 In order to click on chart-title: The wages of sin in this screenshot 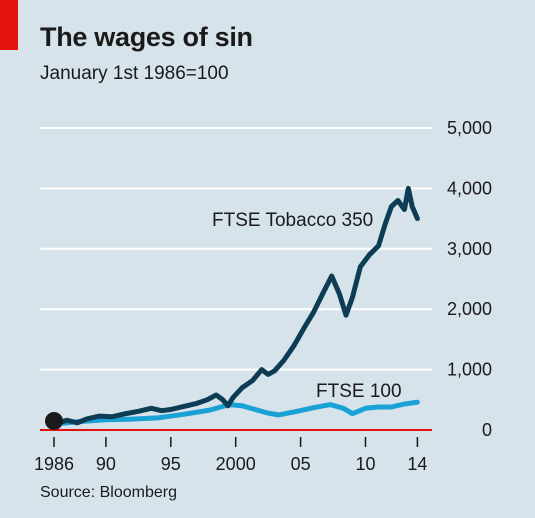, I will do `click(146, 37)`.